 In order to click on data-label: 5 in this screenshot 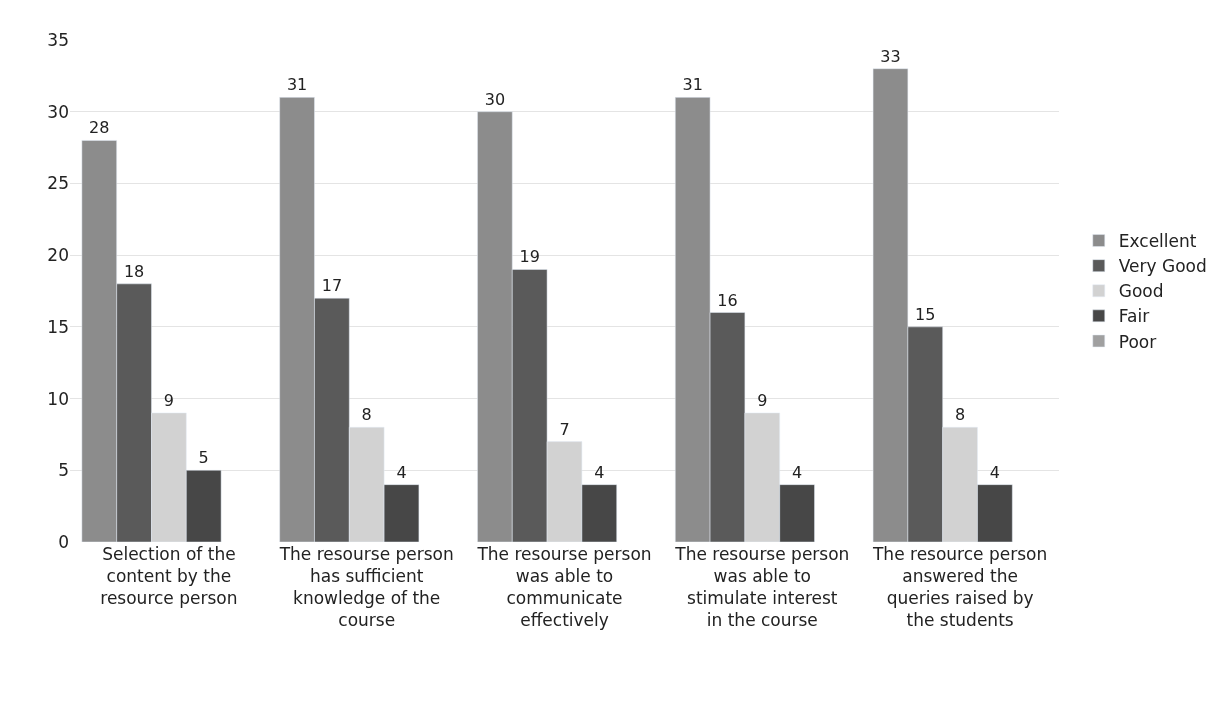, I will do `click(203, 458)`.